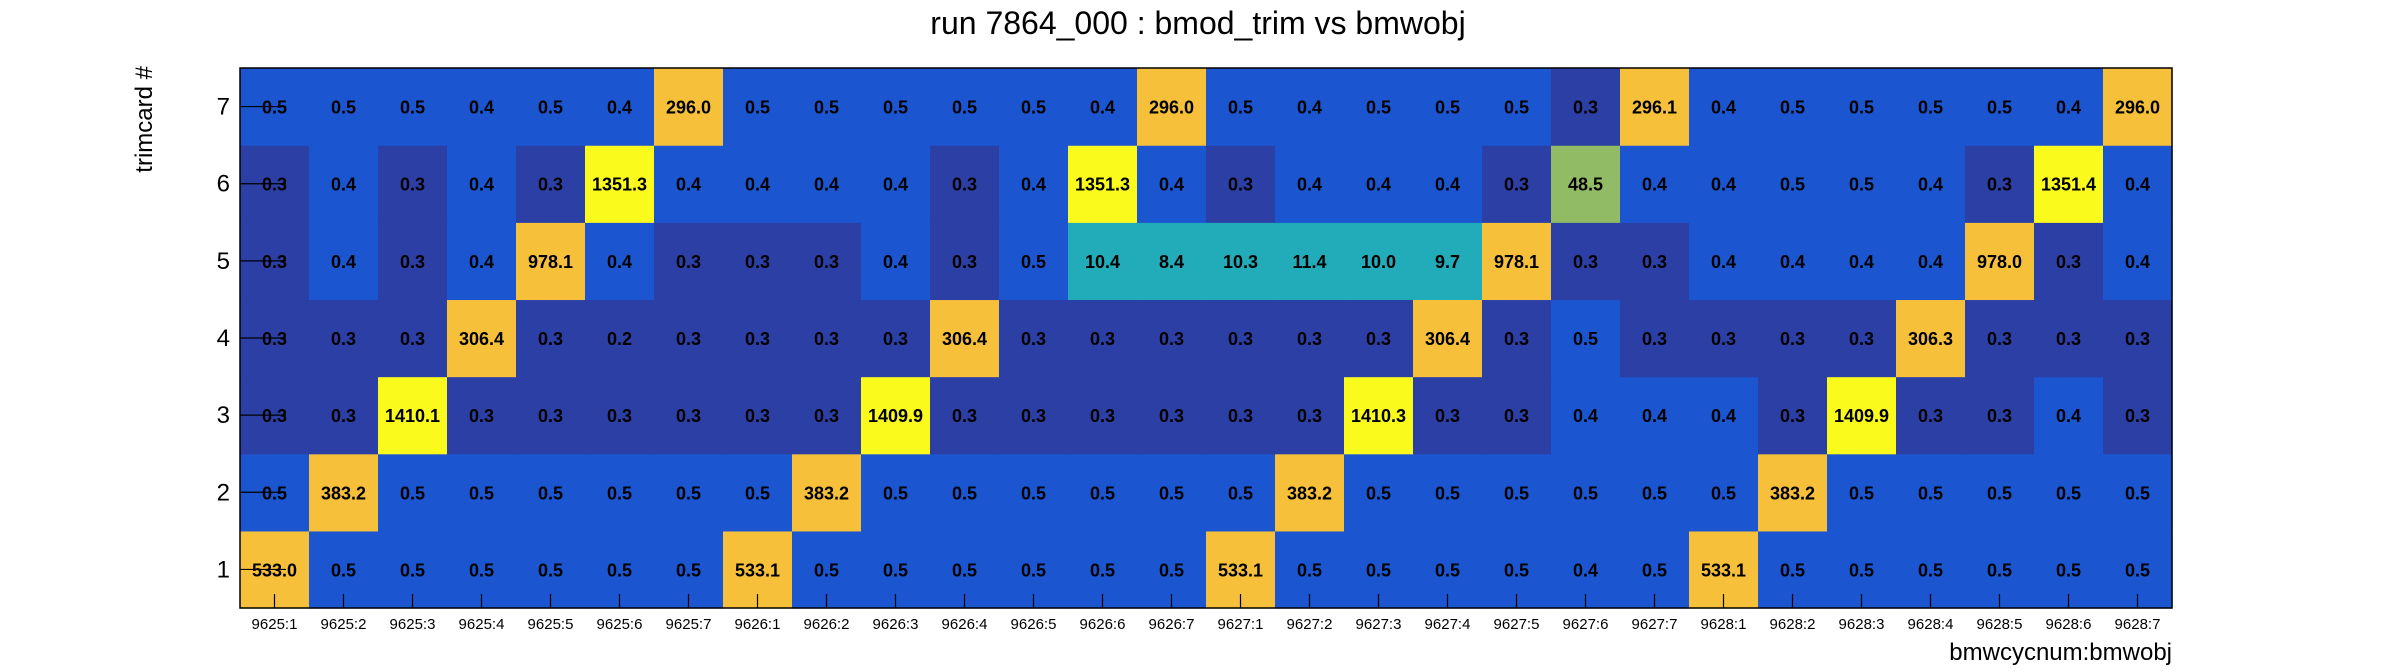 The image size is (2396, 672). I want to click on x-axis-title: bmwcycnum:bmwobj, so click(2060, 652).